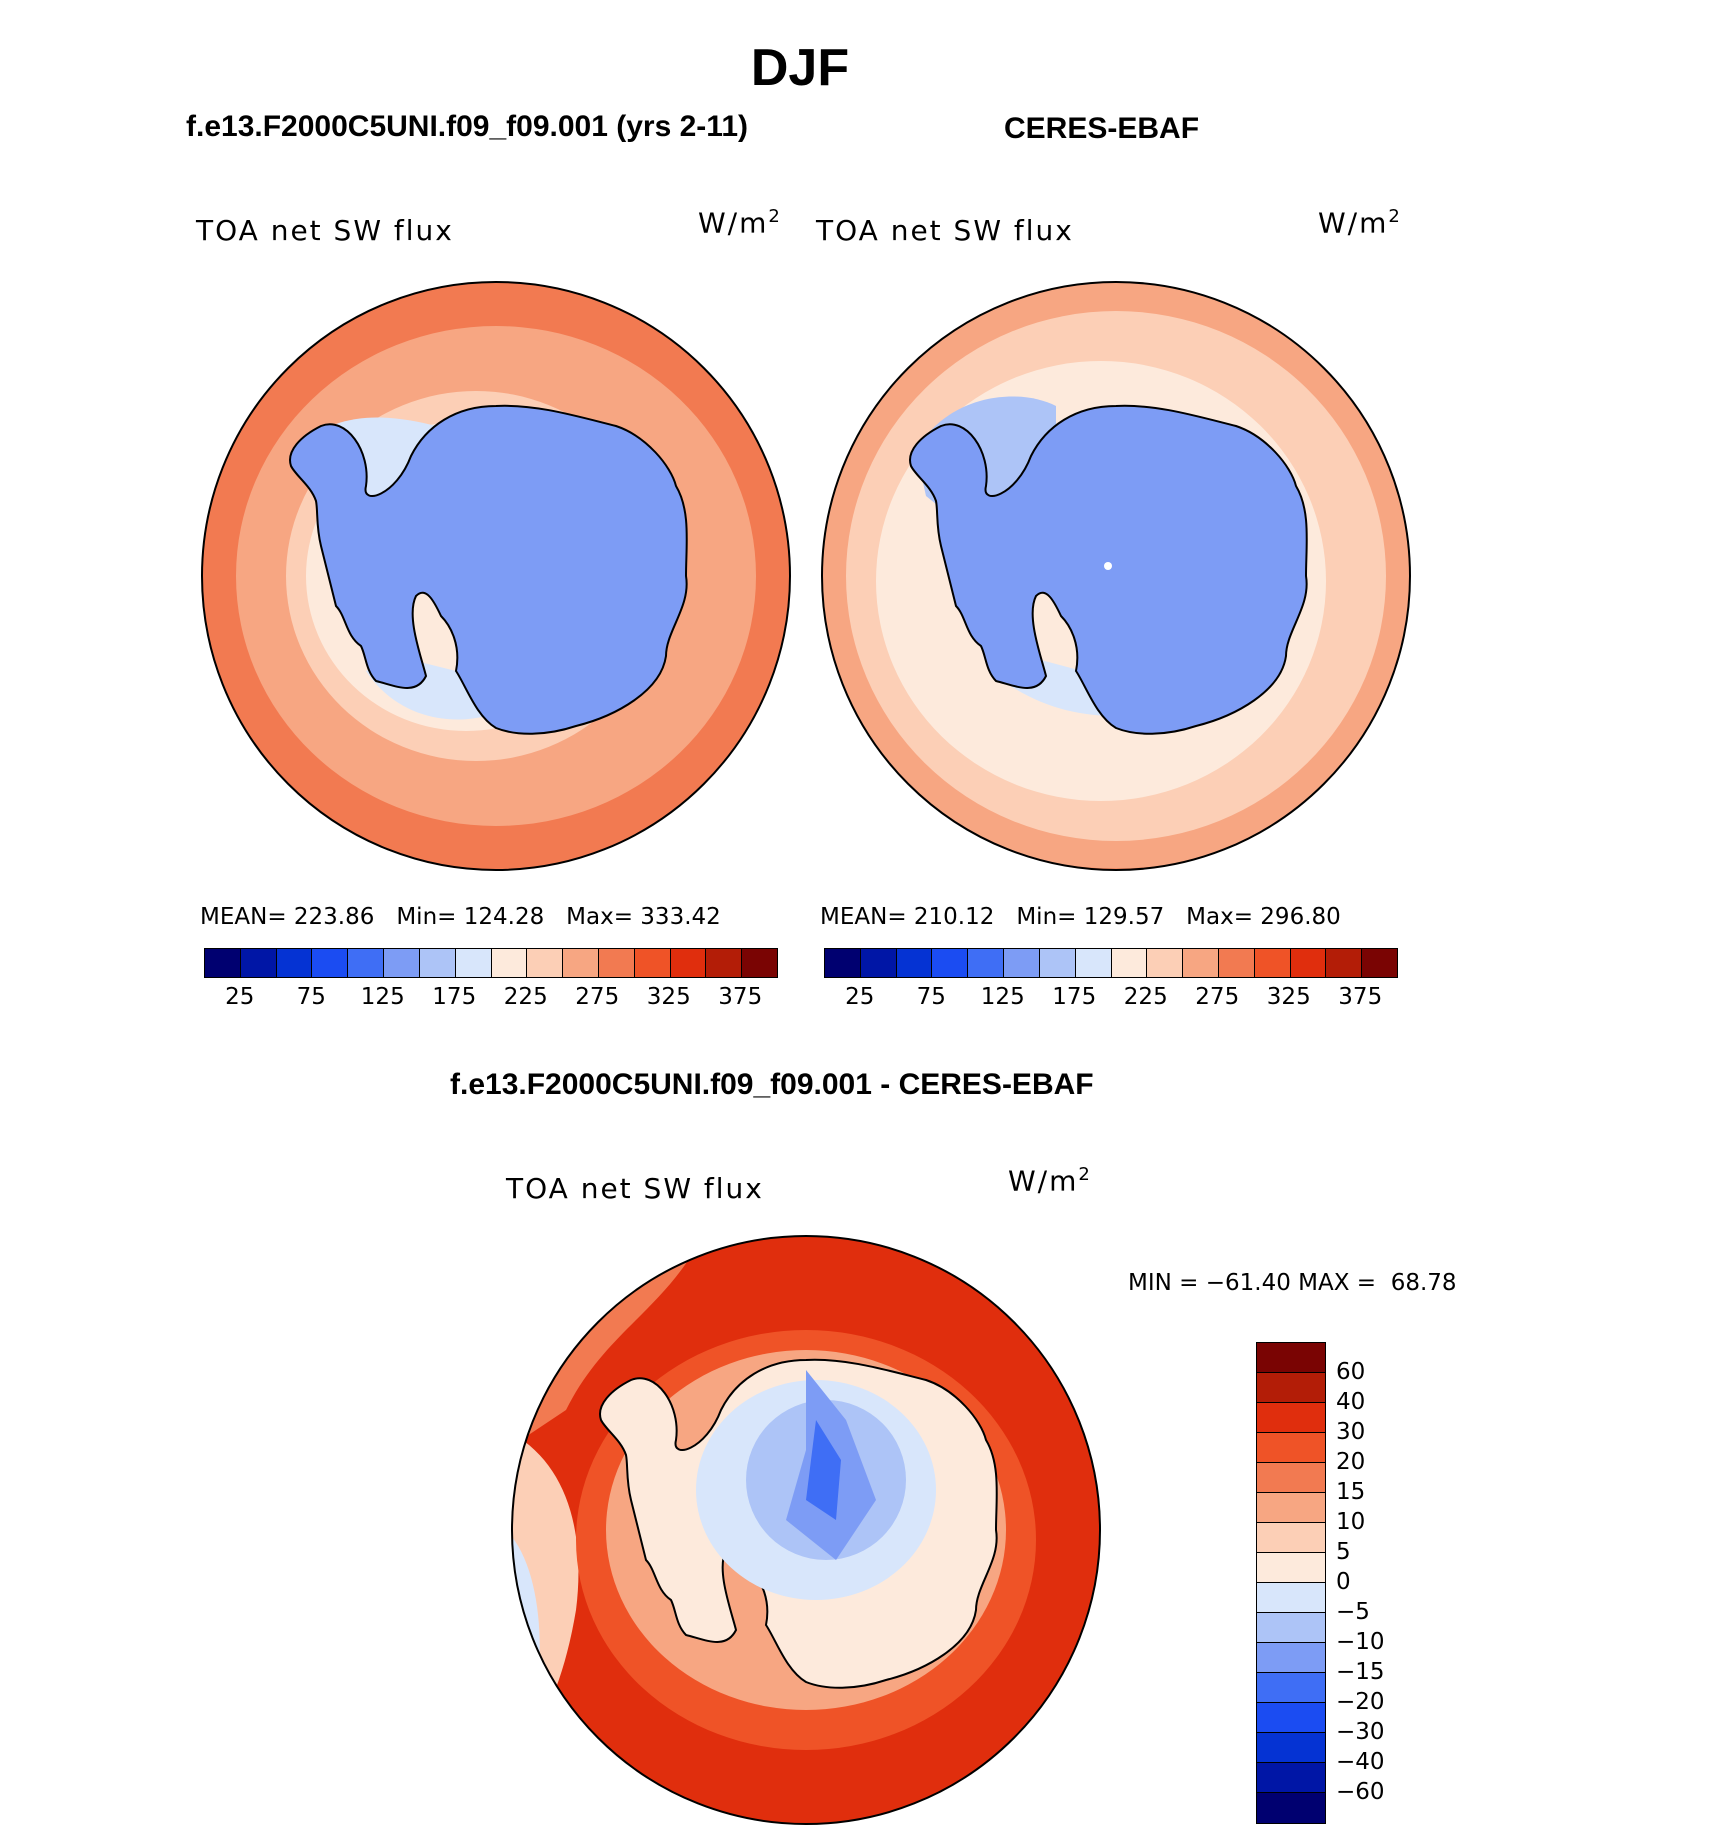  Describe the element at coordinates (1351, 1432) in the screenshot. I see `colorbar-tick-label: 30` at that location.